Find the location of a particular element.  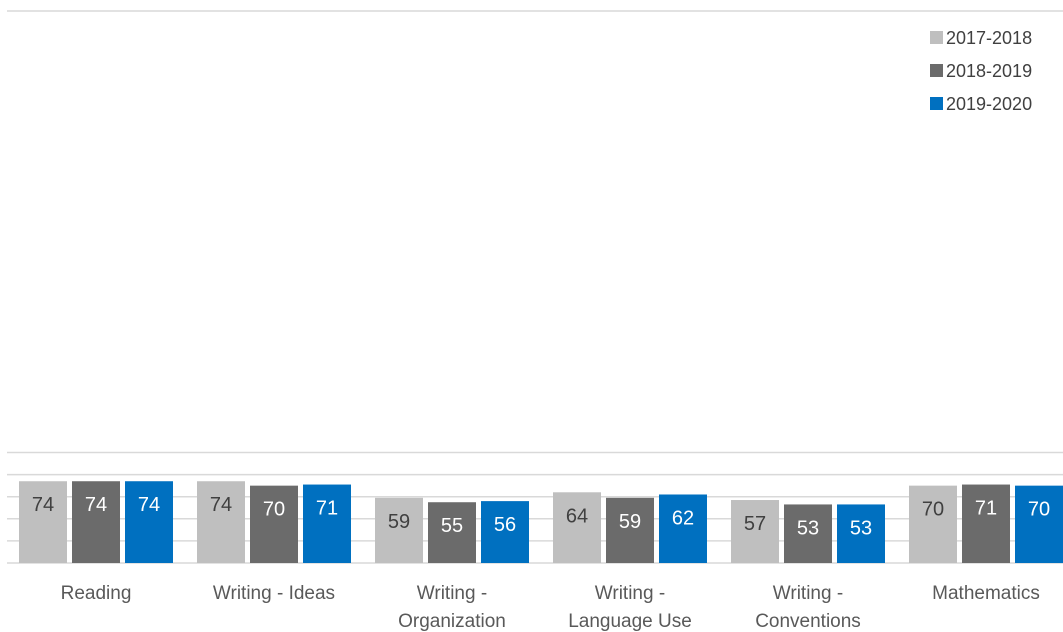

category-label: Language Use is located at coordinates (630, 621).